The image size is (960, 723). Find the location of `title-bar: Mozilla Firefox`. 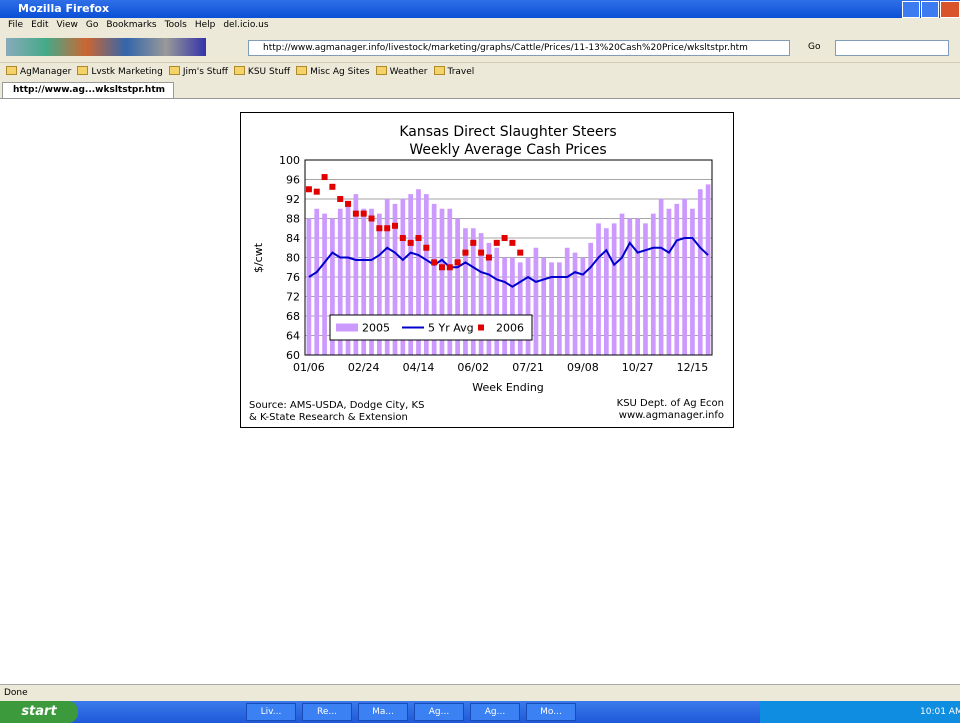

title-bar: Mozilla Firefox is located at coordinates (480, 9).